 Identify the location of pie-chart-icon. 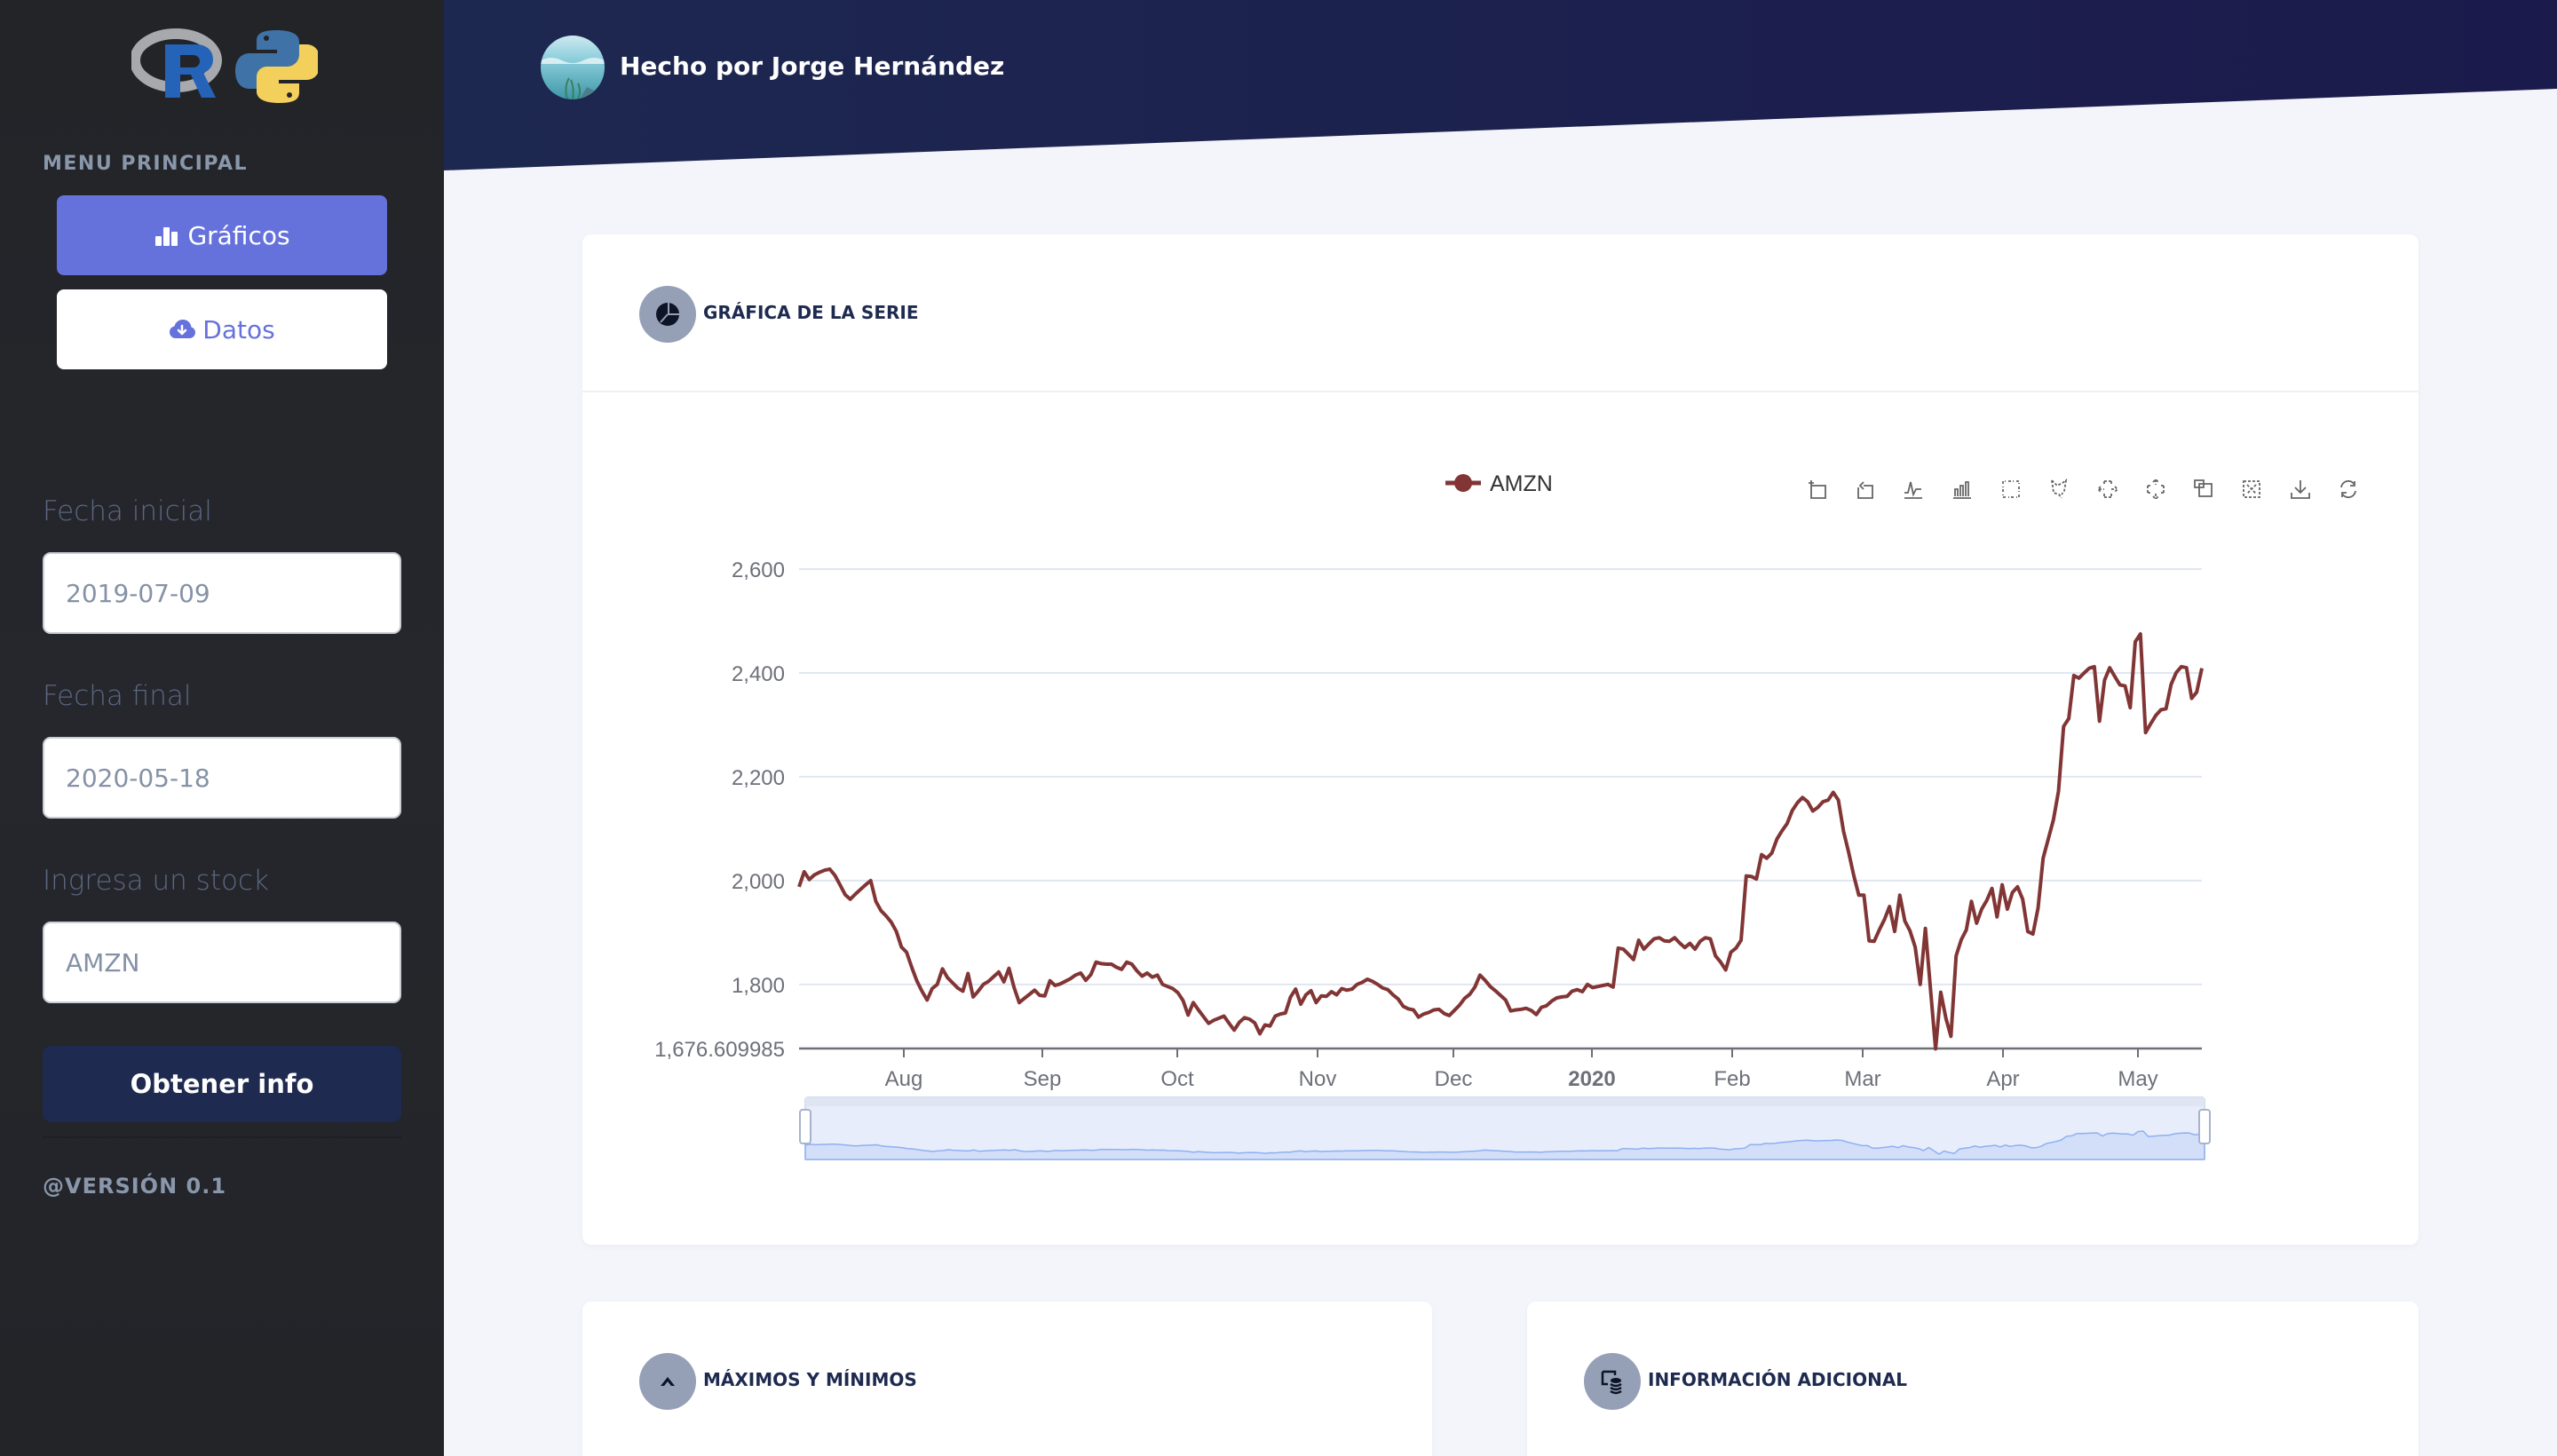
(668, 314).